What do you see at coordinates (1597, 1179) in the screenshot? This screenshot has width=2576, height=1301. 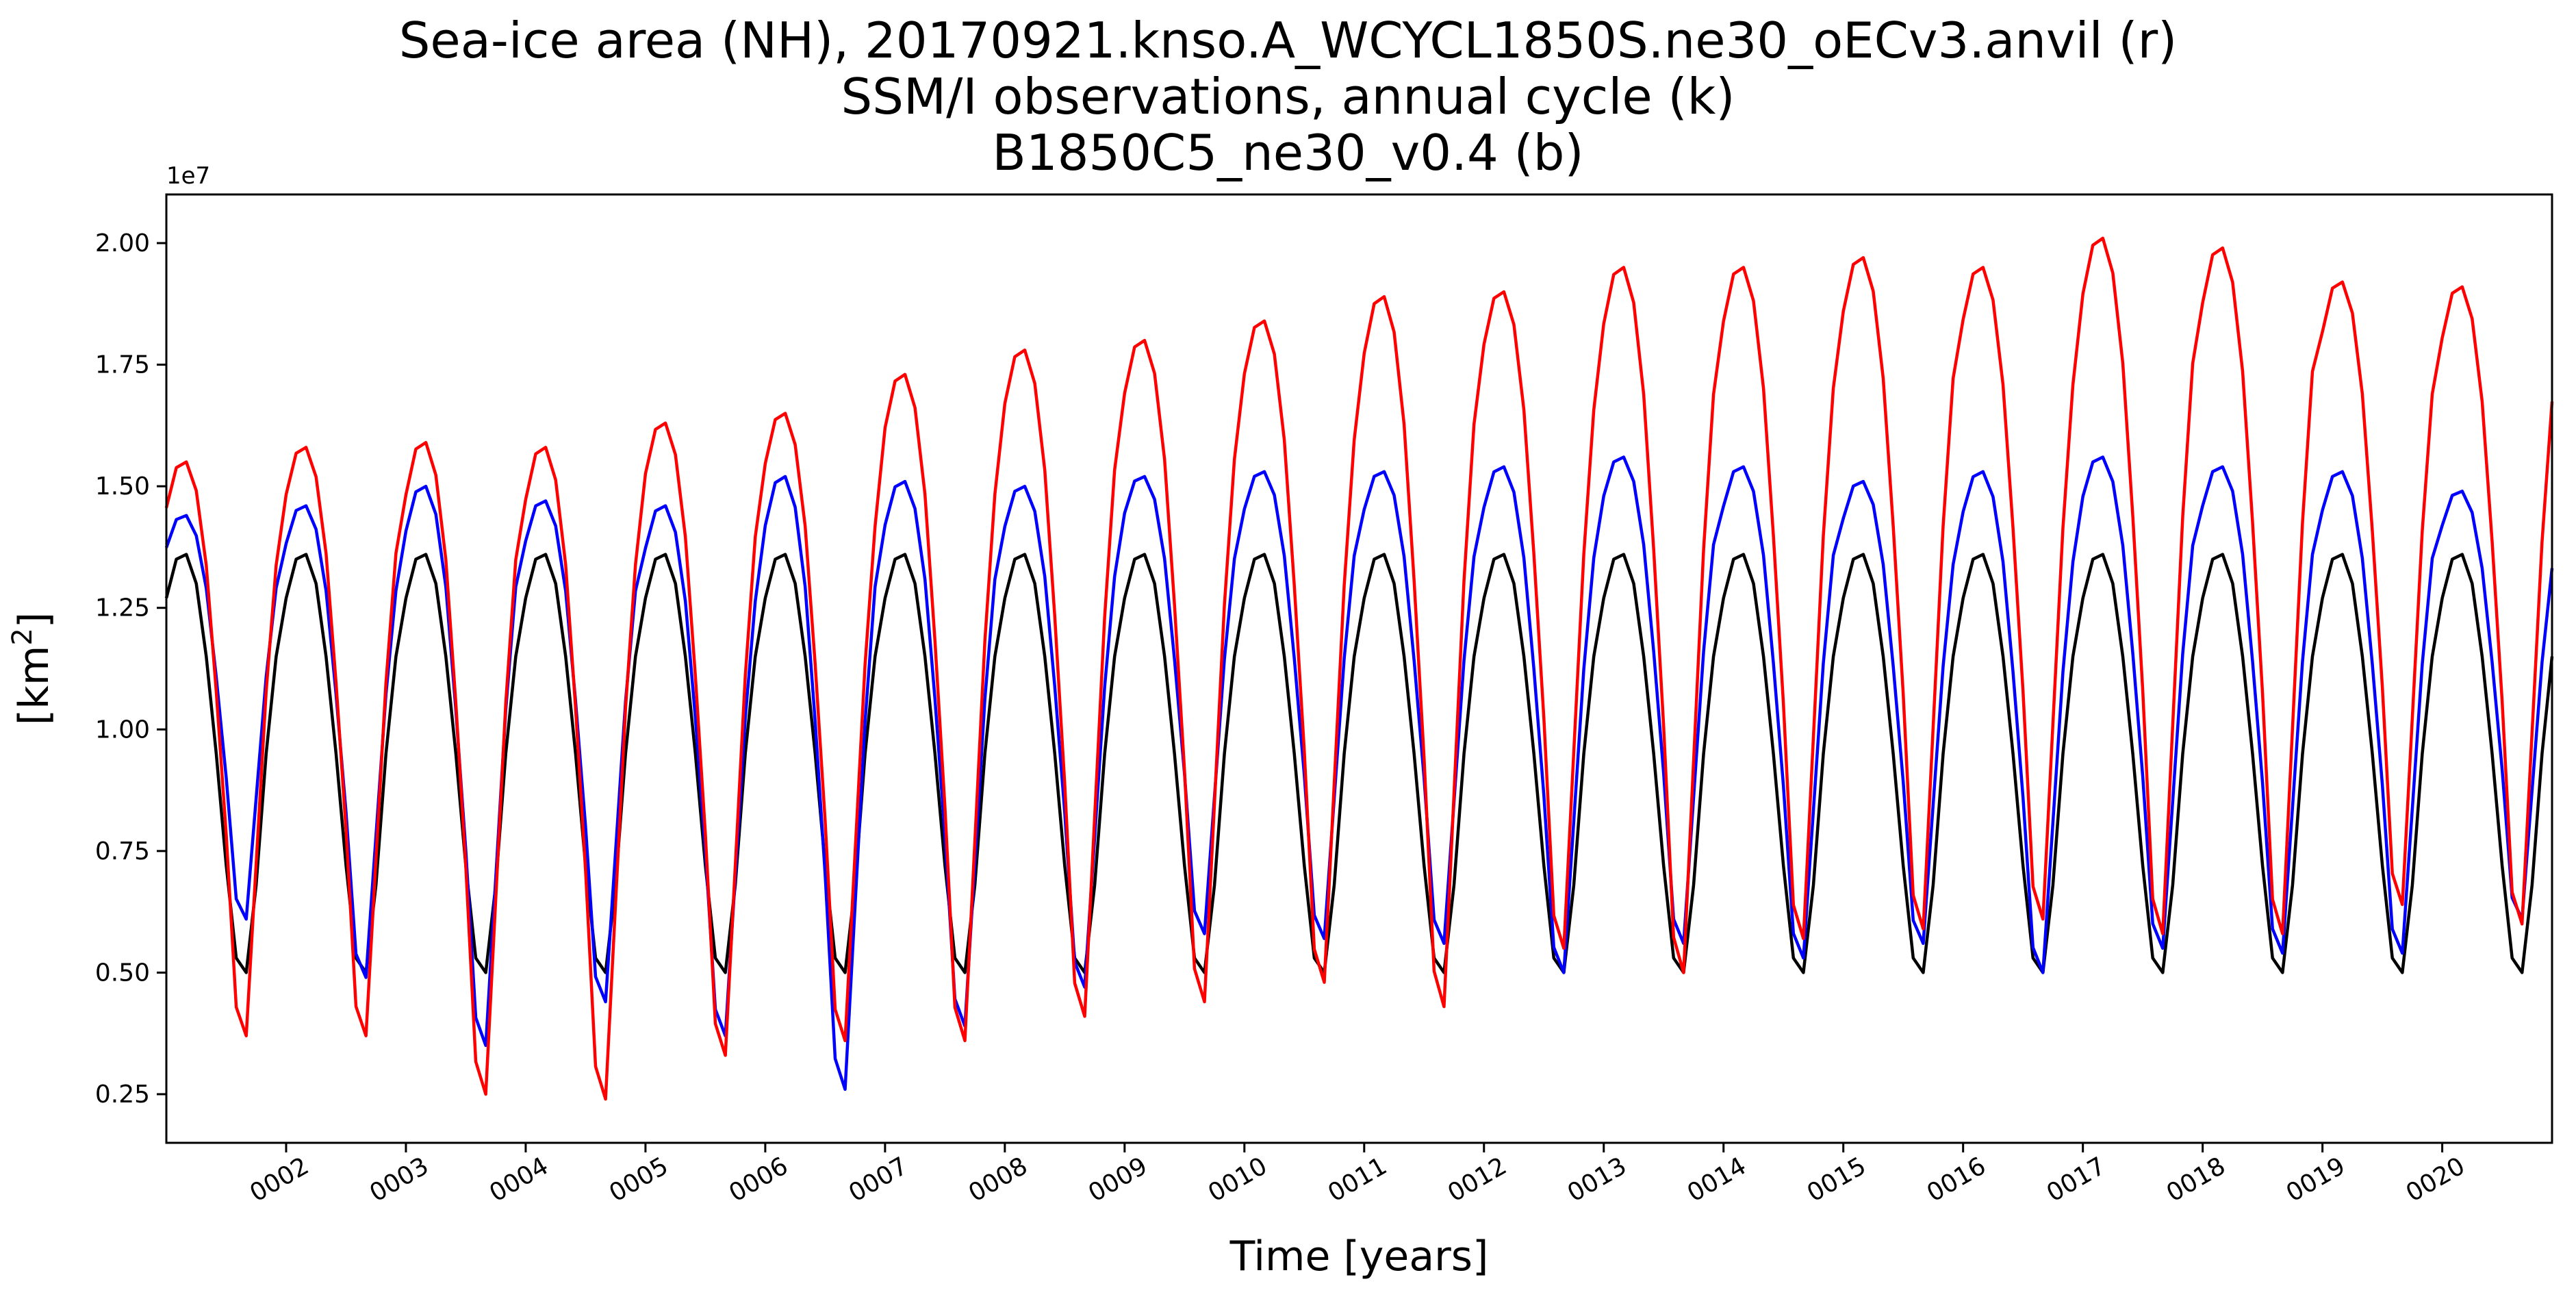 I see `x-tick-label: 0013` at bounding box center [1597, 1179].